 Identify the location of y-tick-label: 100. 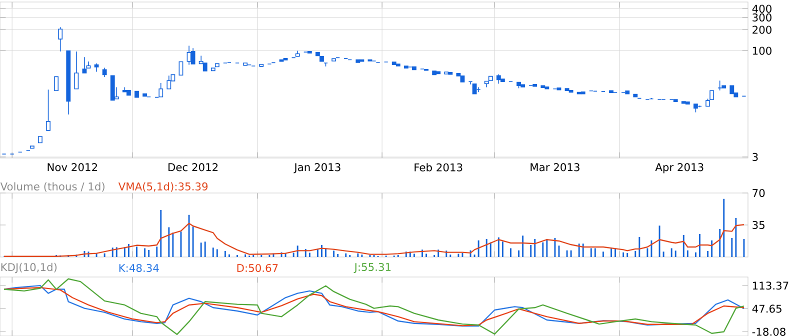
(762, 50).